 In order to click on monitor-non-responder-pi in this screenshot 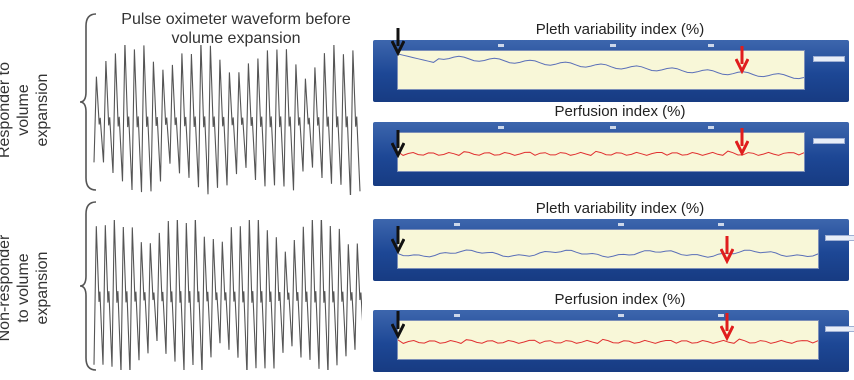, I will do `click(613, 341)`.